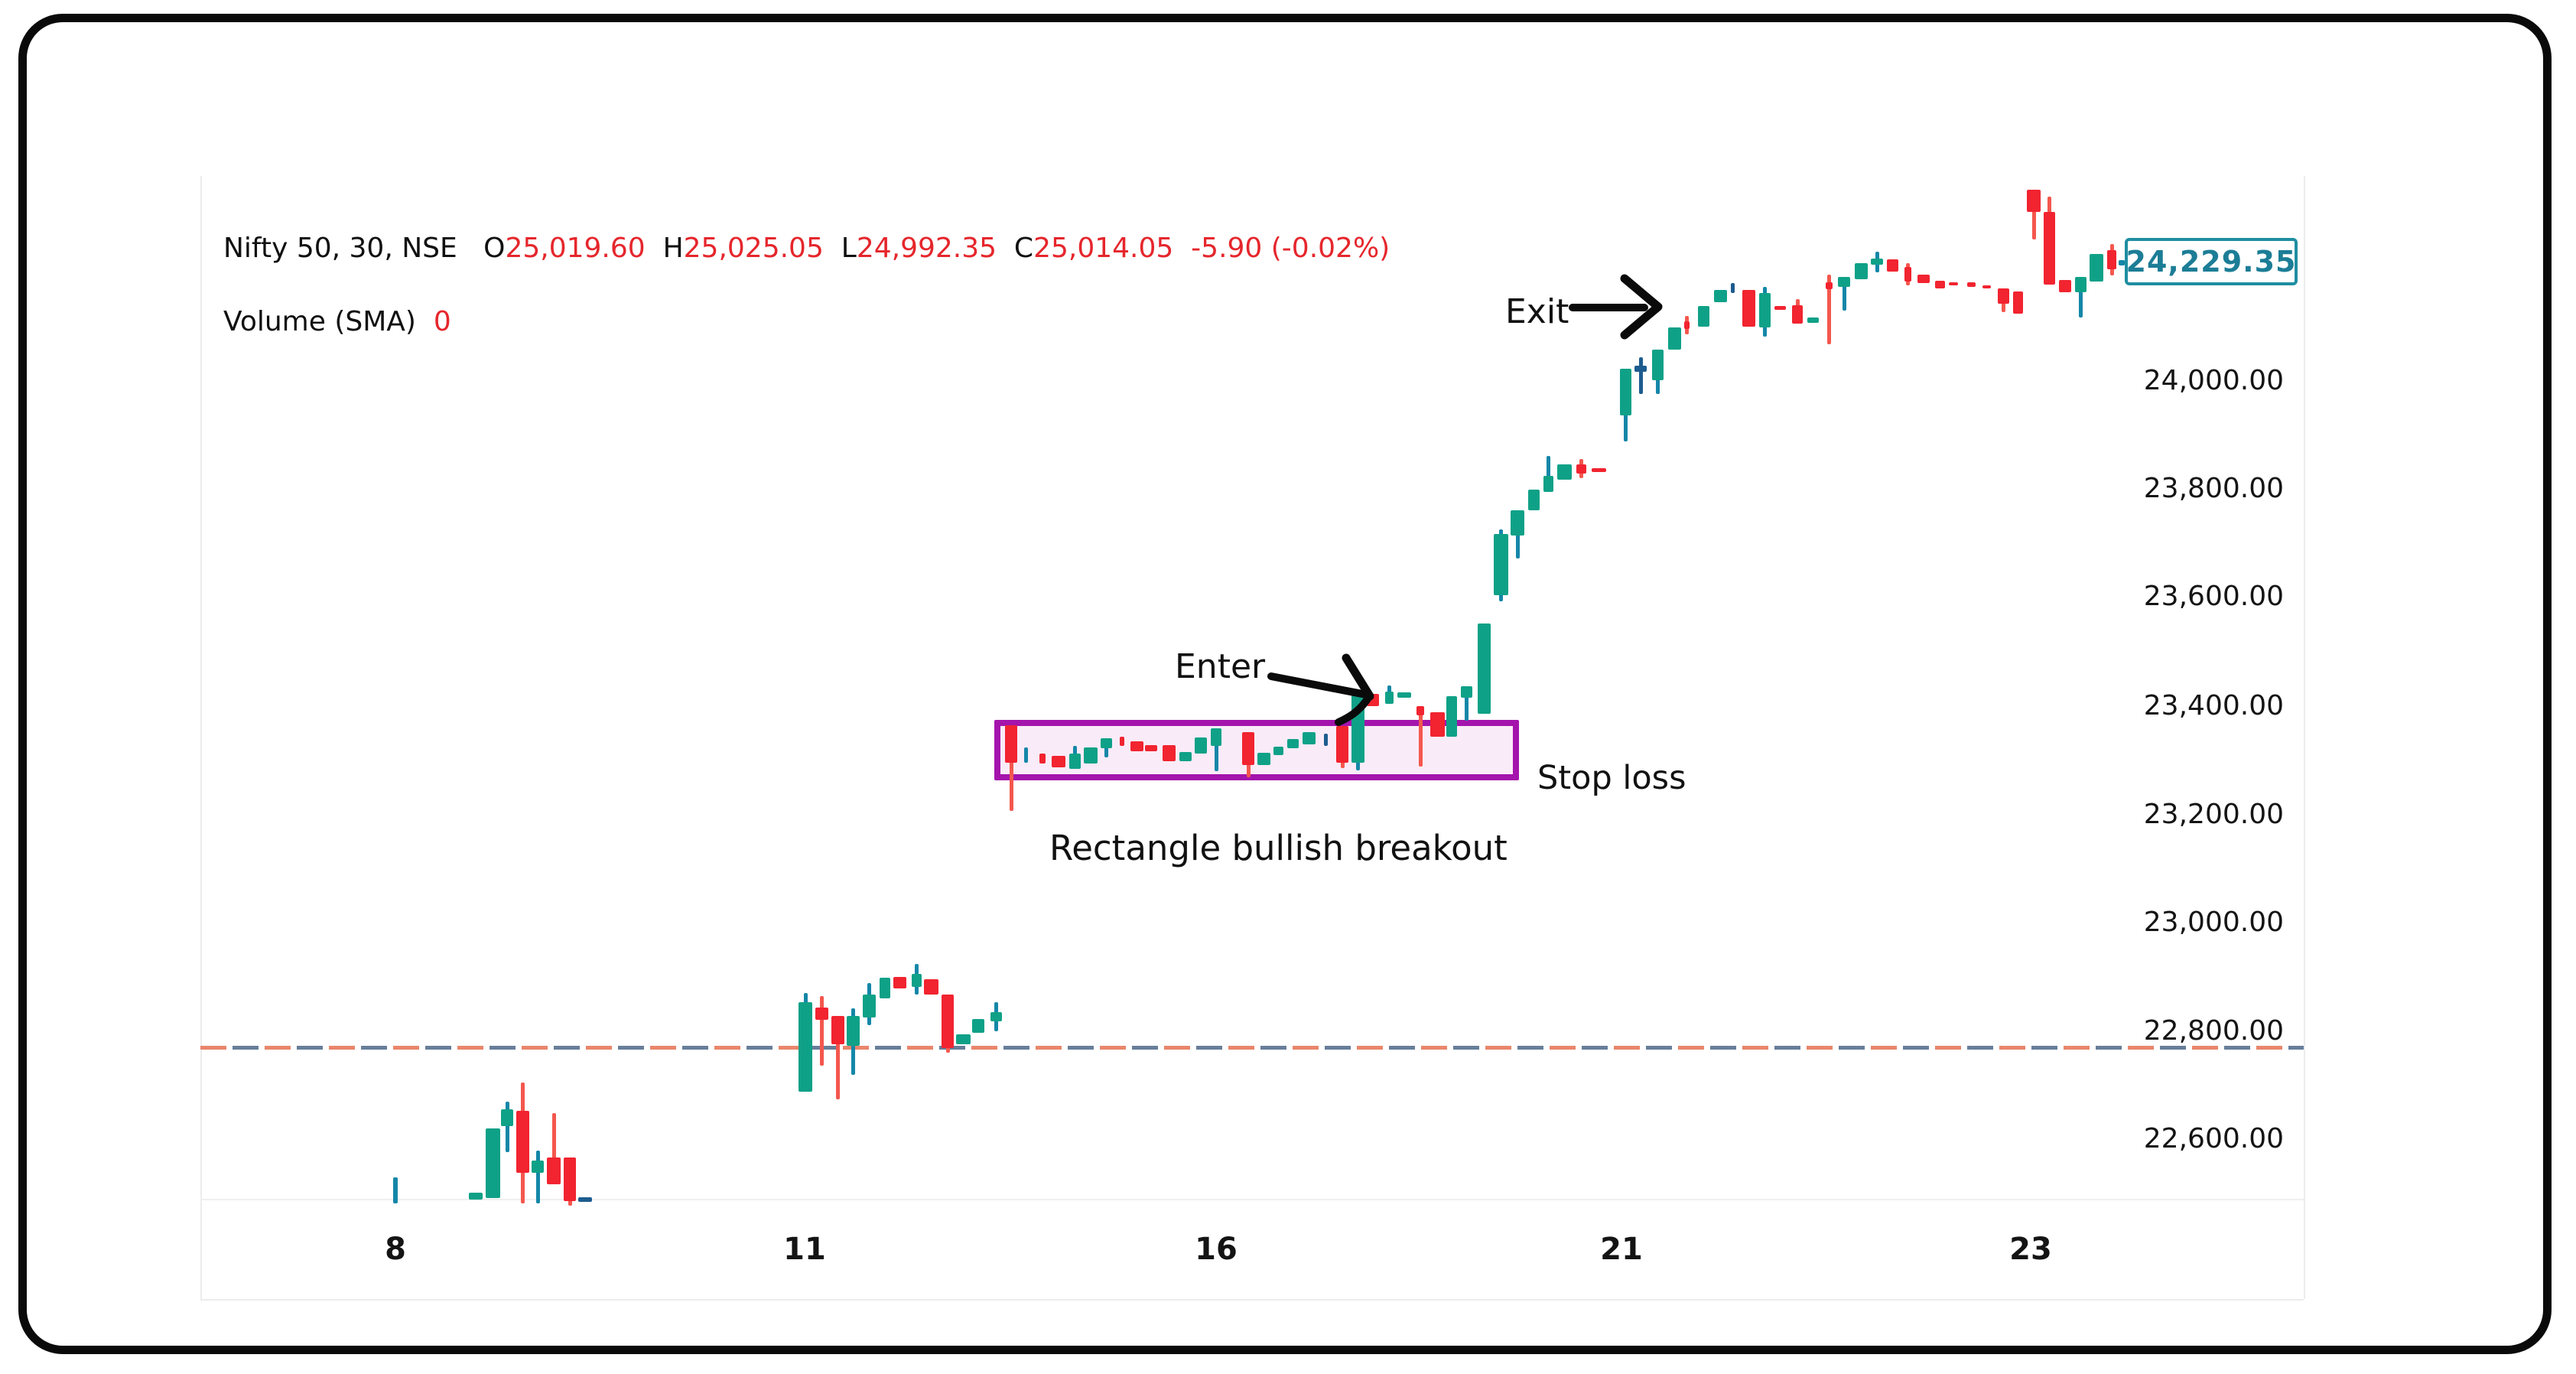  Describe the element at coordinates (2030, 1249) in the screenshot. I see `x-axis-label: 23` at that location.